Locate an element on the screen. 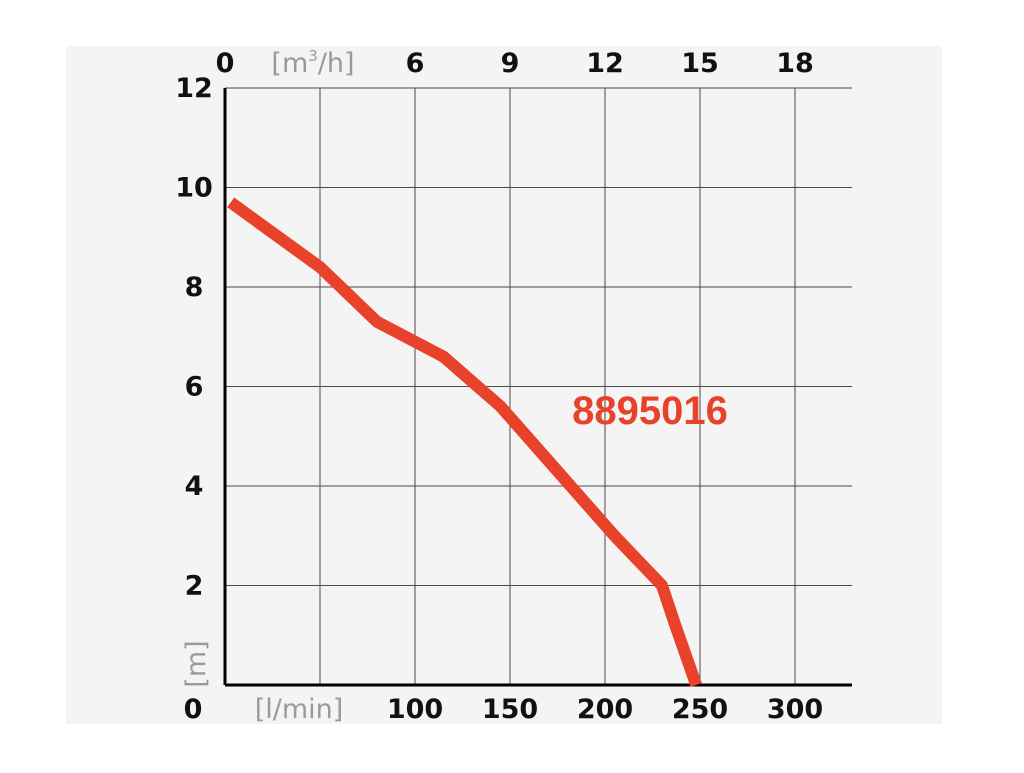 The width and height of the screenshot is (1024, 773). y-tick-4: 4 is located at coordinates (194, 486).